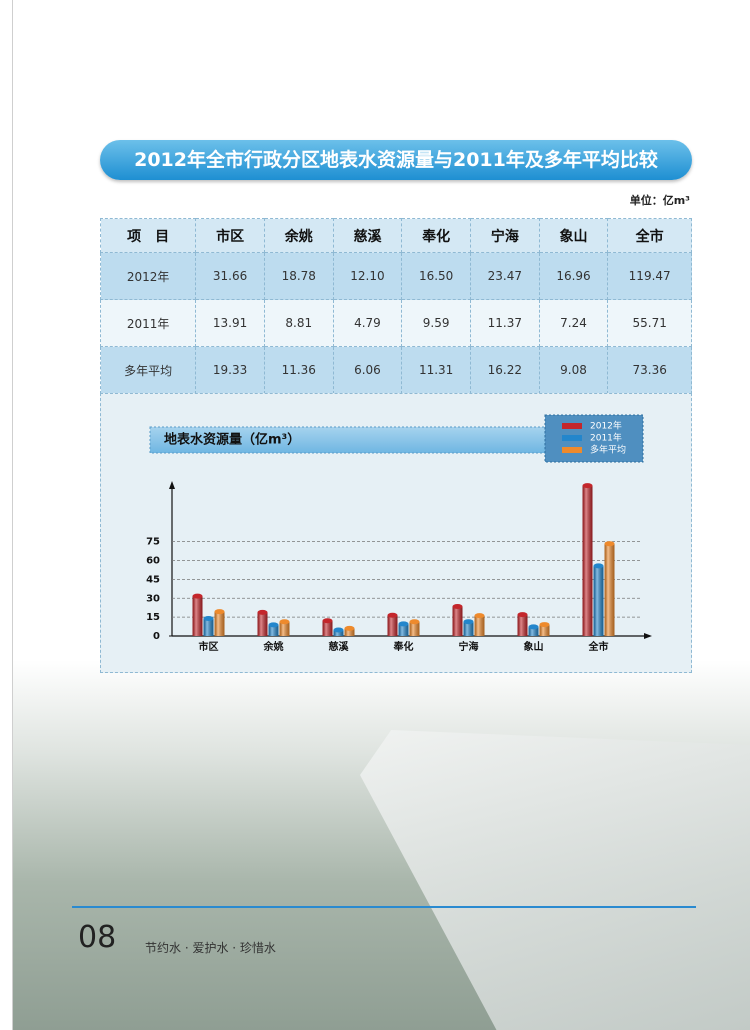 The image size is (750, 1030). What do you see at coordinates (573, 235) in the screenshot?
I see `header-cell: 象山` at bounding box center [573, 235].